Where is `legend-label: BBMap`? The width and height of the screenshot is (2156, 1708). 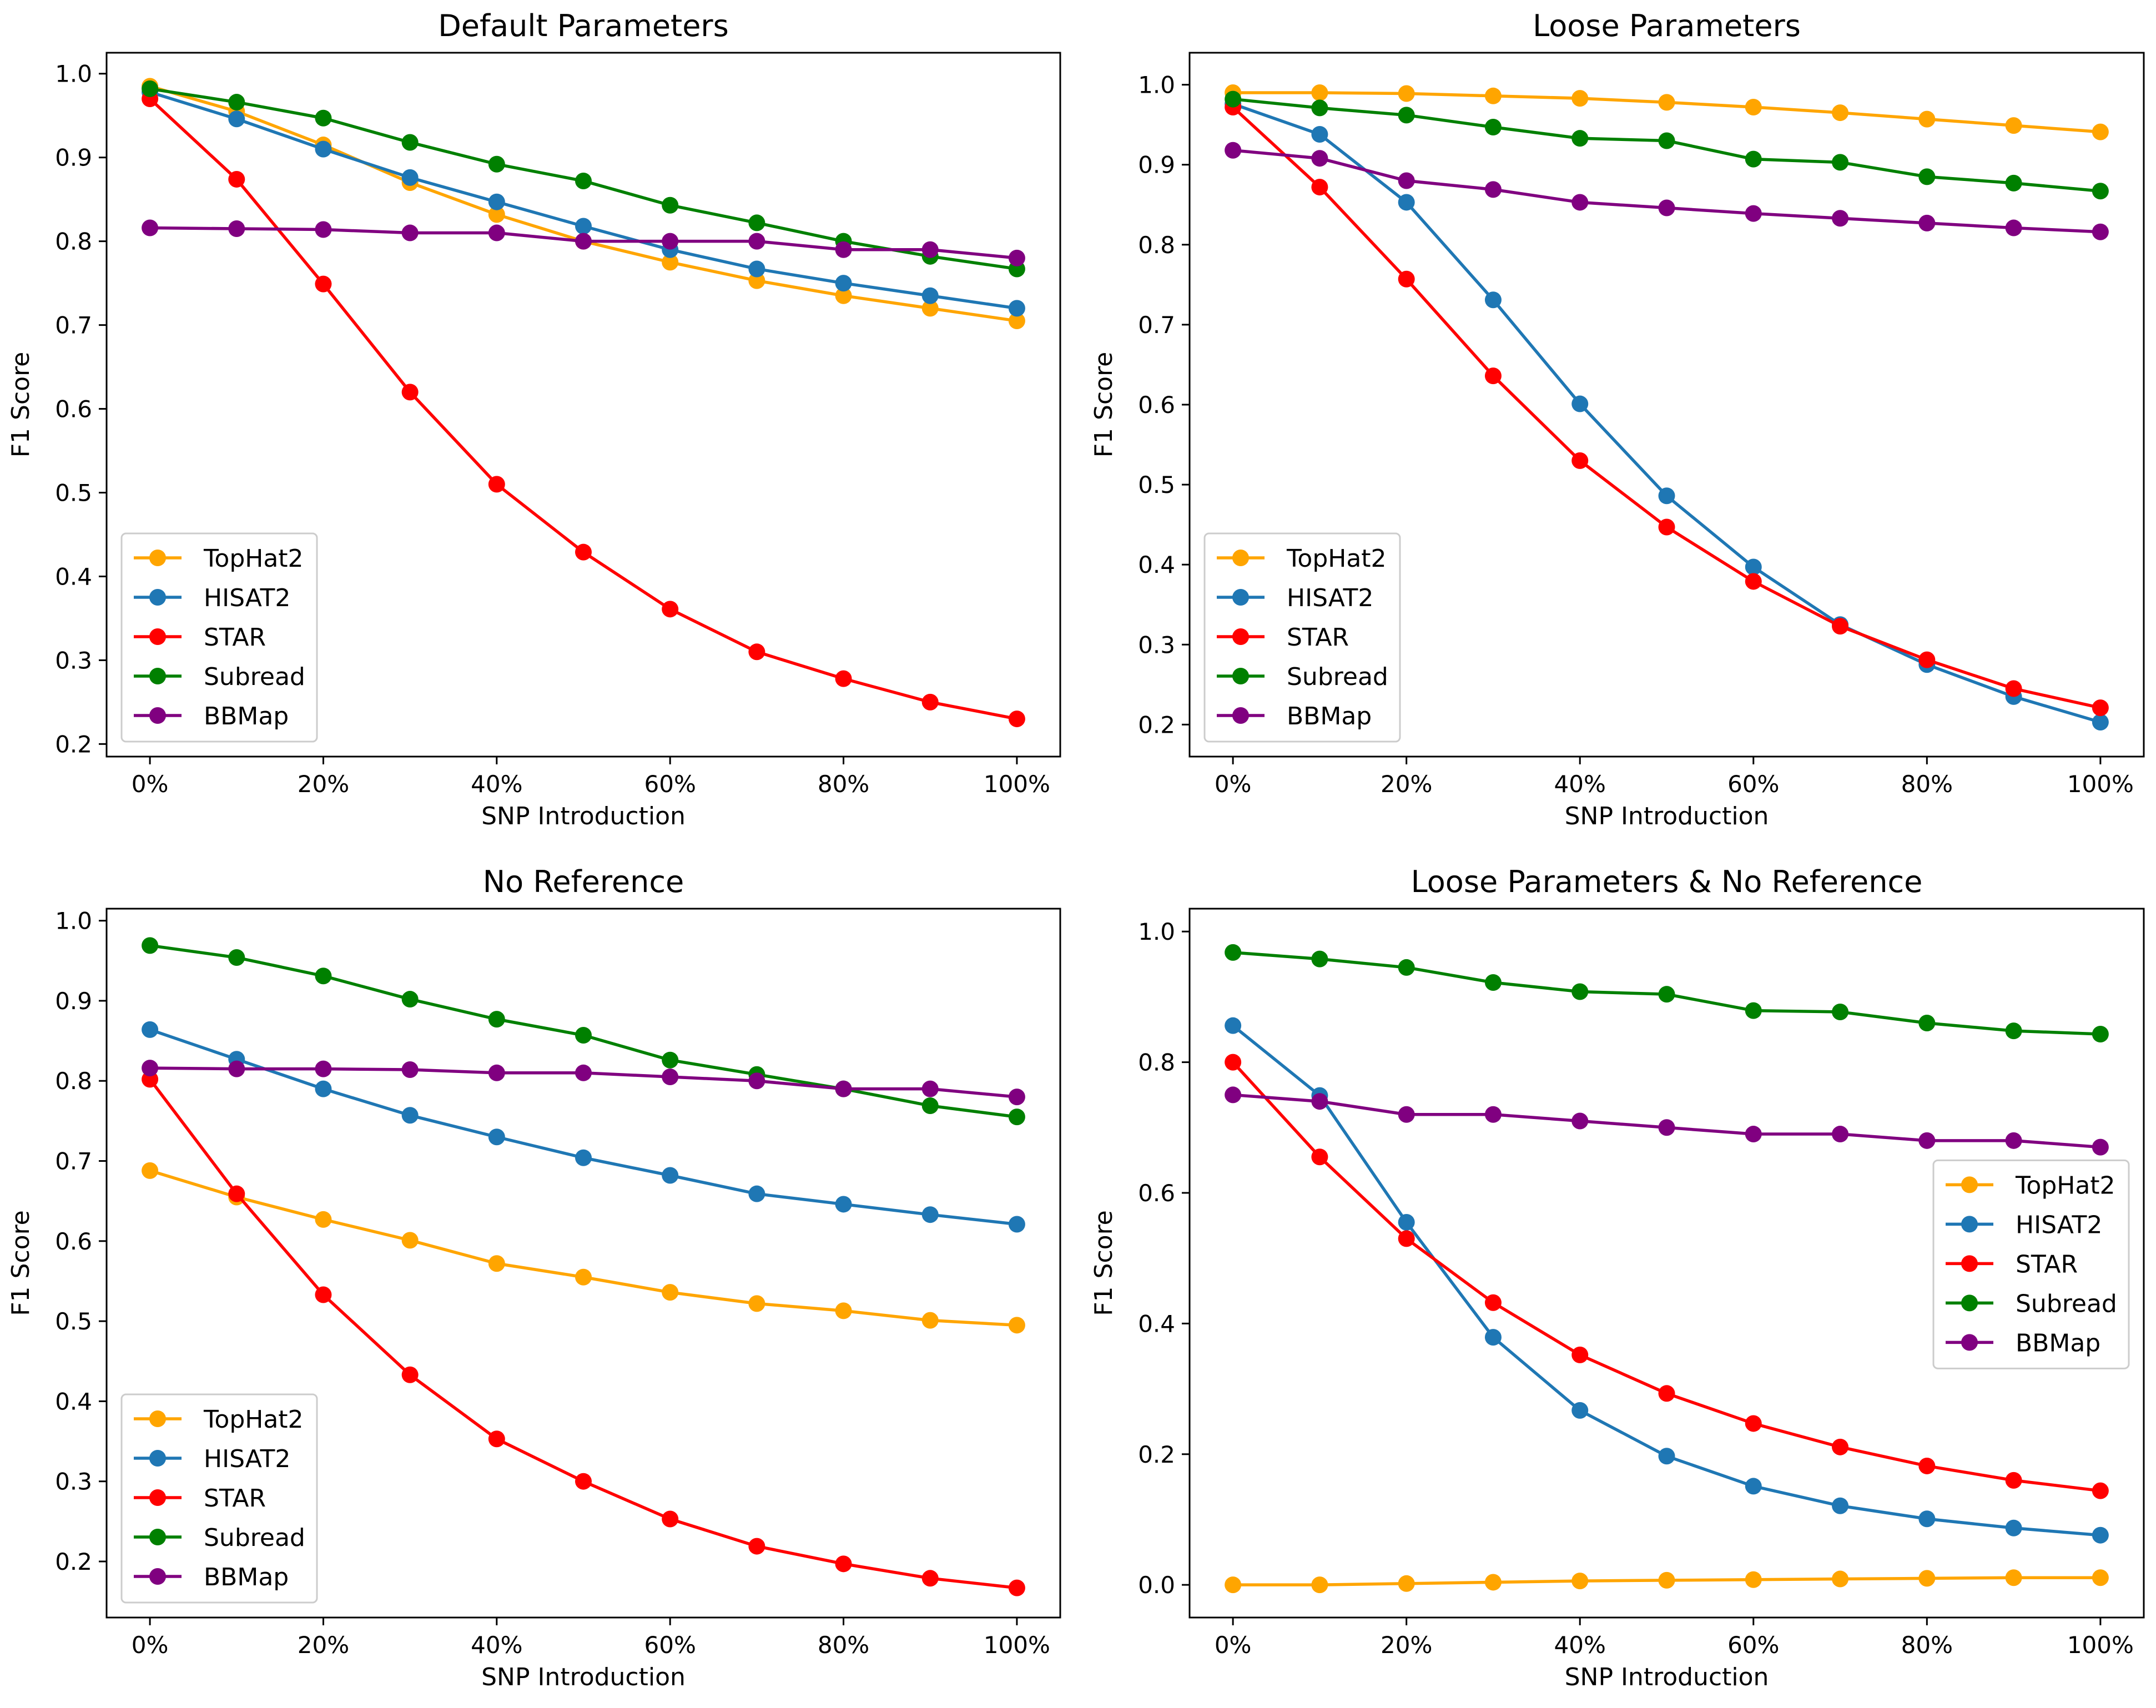 legend-label: BBMap is located at coordinates (1329, 716).